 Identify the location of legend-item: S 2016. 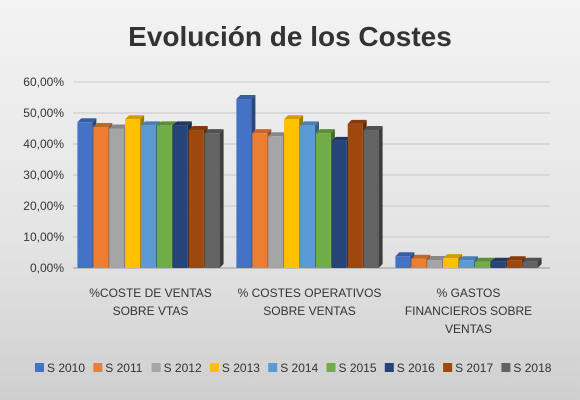
(409, 368).